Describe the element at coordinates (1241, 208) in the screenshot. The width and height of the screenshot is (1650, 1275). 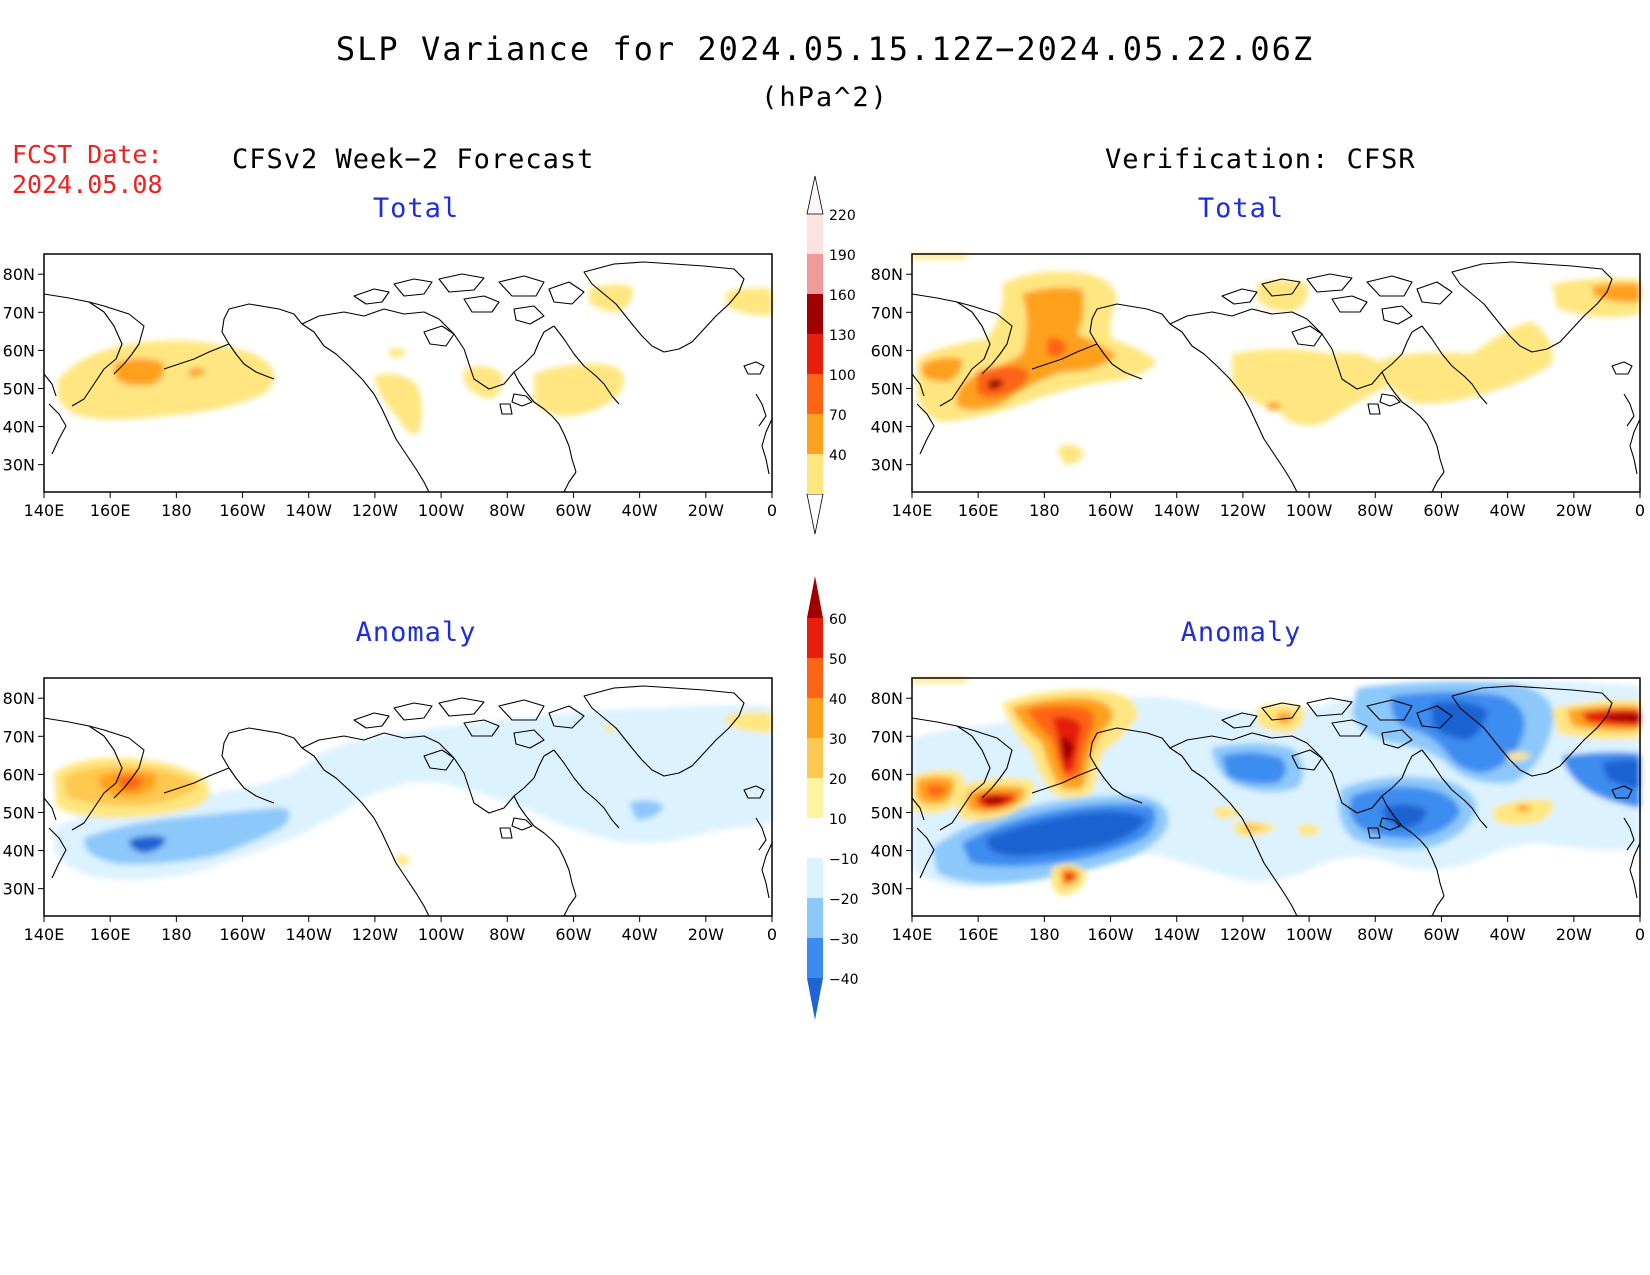
I see `panel-title-verification-total: Total` at that location.